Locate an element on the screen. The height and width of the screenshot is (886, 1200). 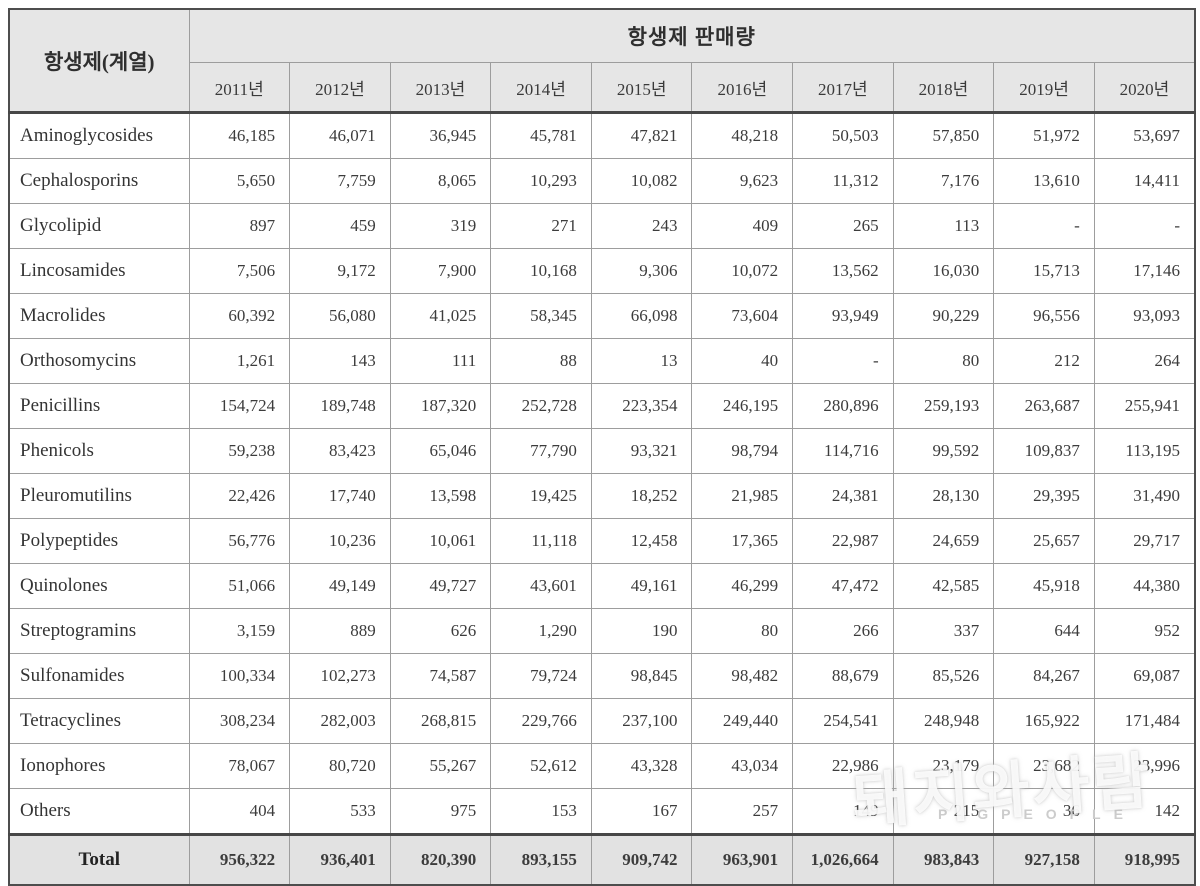
value-cell: 409 is located at coordinates (742, 226).